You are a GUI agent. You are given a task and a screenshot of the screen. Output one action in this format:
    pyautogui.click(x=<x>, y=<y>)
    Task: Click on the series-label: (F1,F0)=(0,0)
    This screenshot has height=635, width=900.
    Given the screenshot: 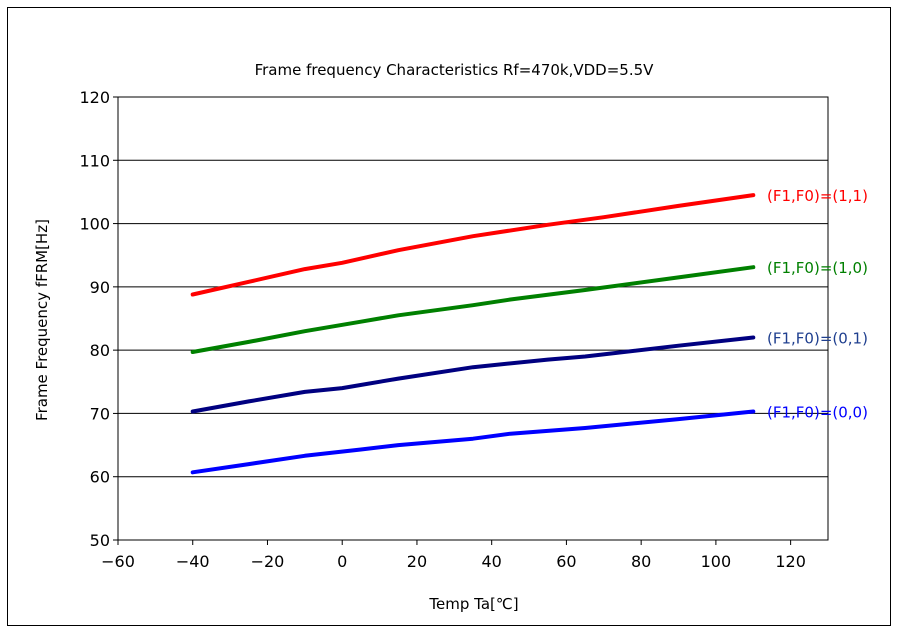 What is the action you would take?
    pyautogui.click(x=817, y=413)
    